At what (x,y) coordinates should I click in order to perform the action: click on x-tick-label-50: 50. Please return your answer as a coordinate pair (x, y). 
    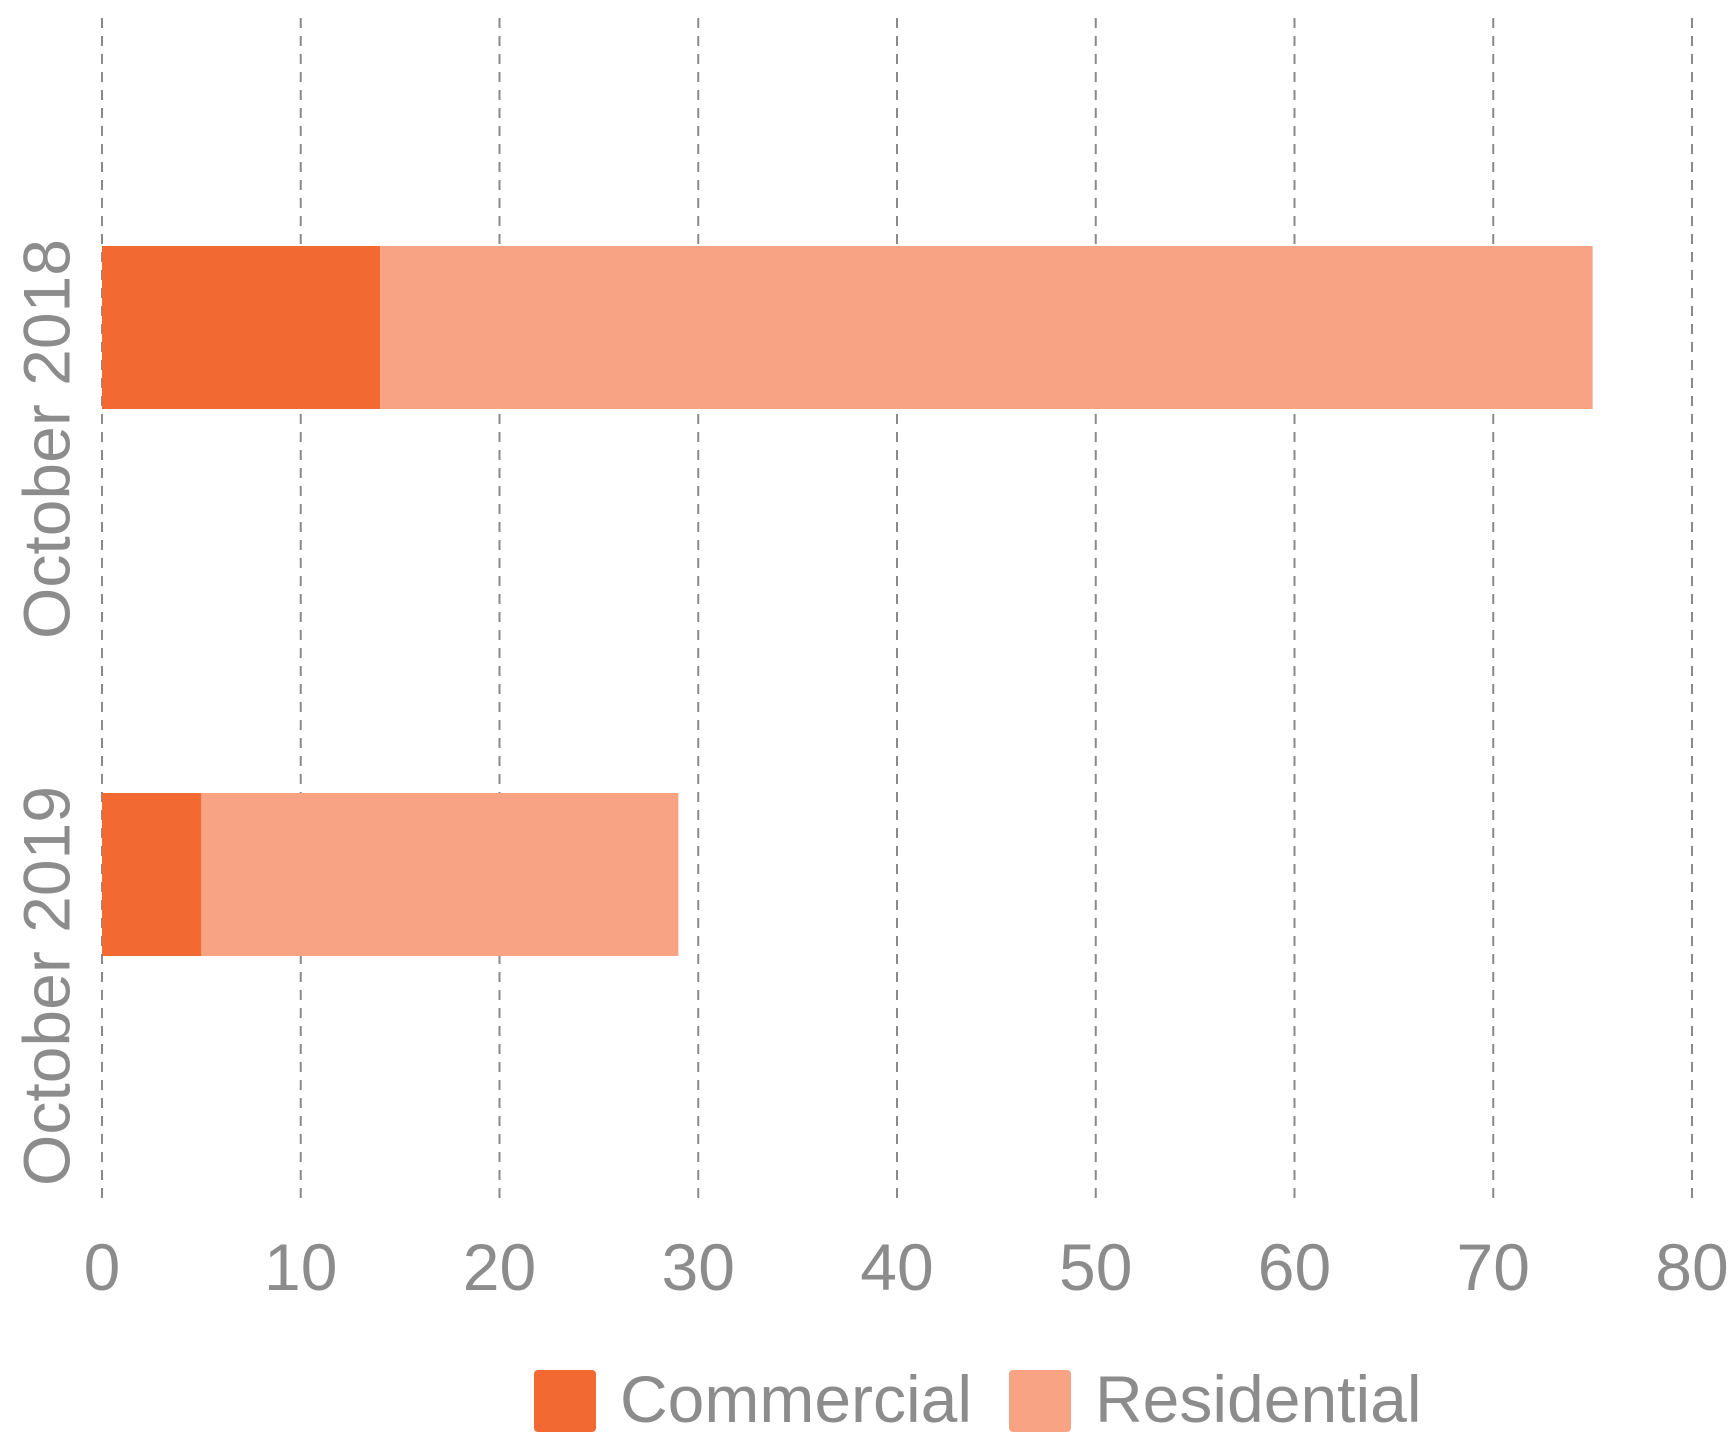
    Looking at the image, I should click on (1095, 1267).